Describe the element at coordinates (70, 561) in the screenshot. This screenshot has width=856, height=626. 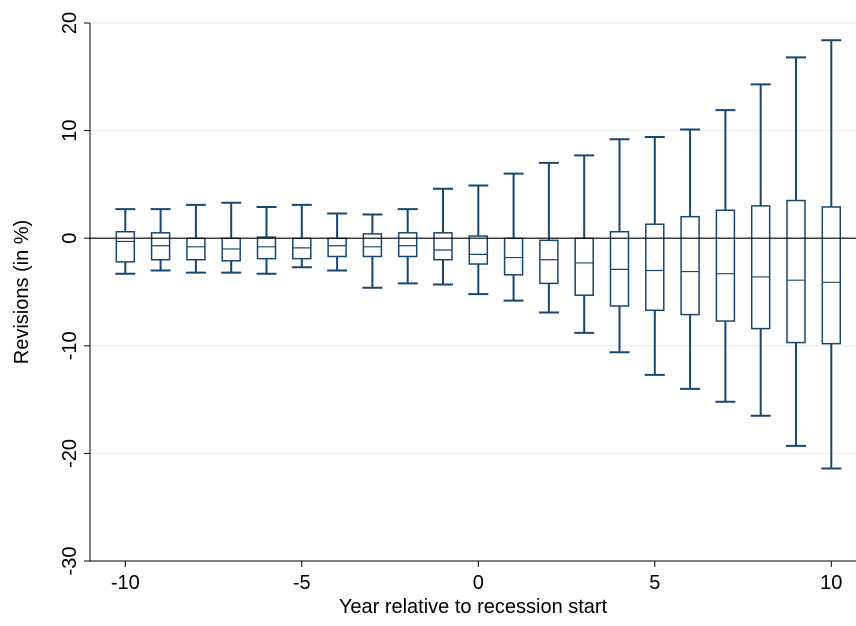
I see `y-tick-label: -30` at that location.